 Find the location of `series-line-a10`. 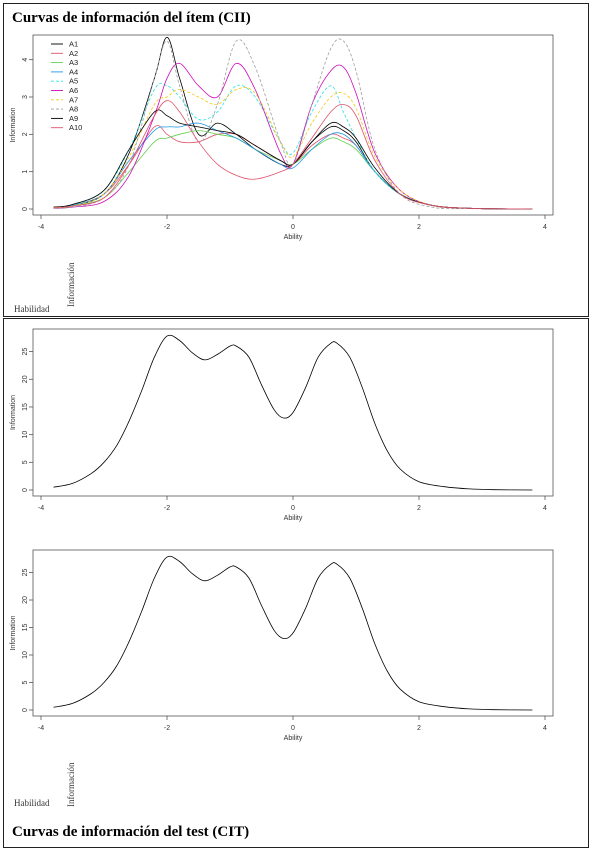

series-line-a10 is located at coordinates (293, 155).